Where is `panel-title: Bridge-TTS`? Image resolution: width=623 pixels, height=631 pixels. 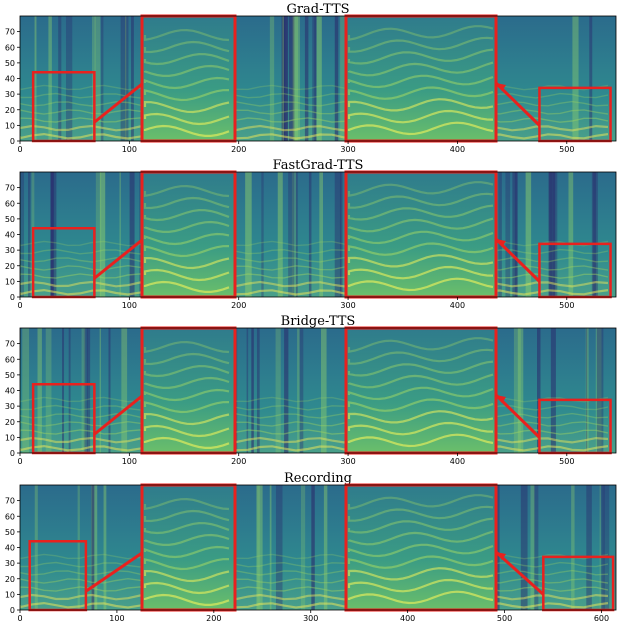
panel-title: Bridge-TTS is located at coordinates (318, 321).